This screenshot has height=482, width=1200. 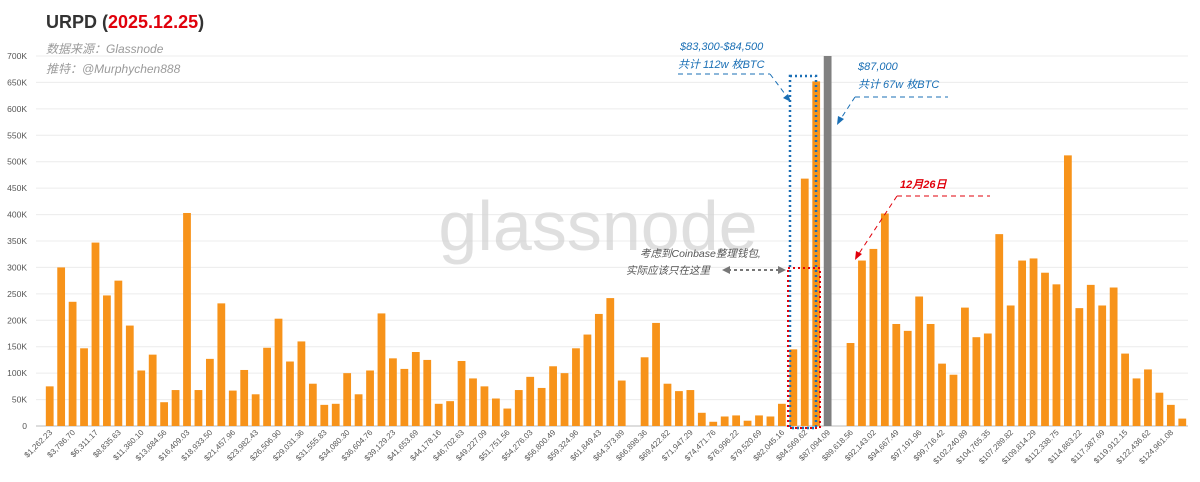 What do you see at coordinates (17, 188) in the screenshot?
I see `y-tick-label: 450K` at bounding box center [17, 188].